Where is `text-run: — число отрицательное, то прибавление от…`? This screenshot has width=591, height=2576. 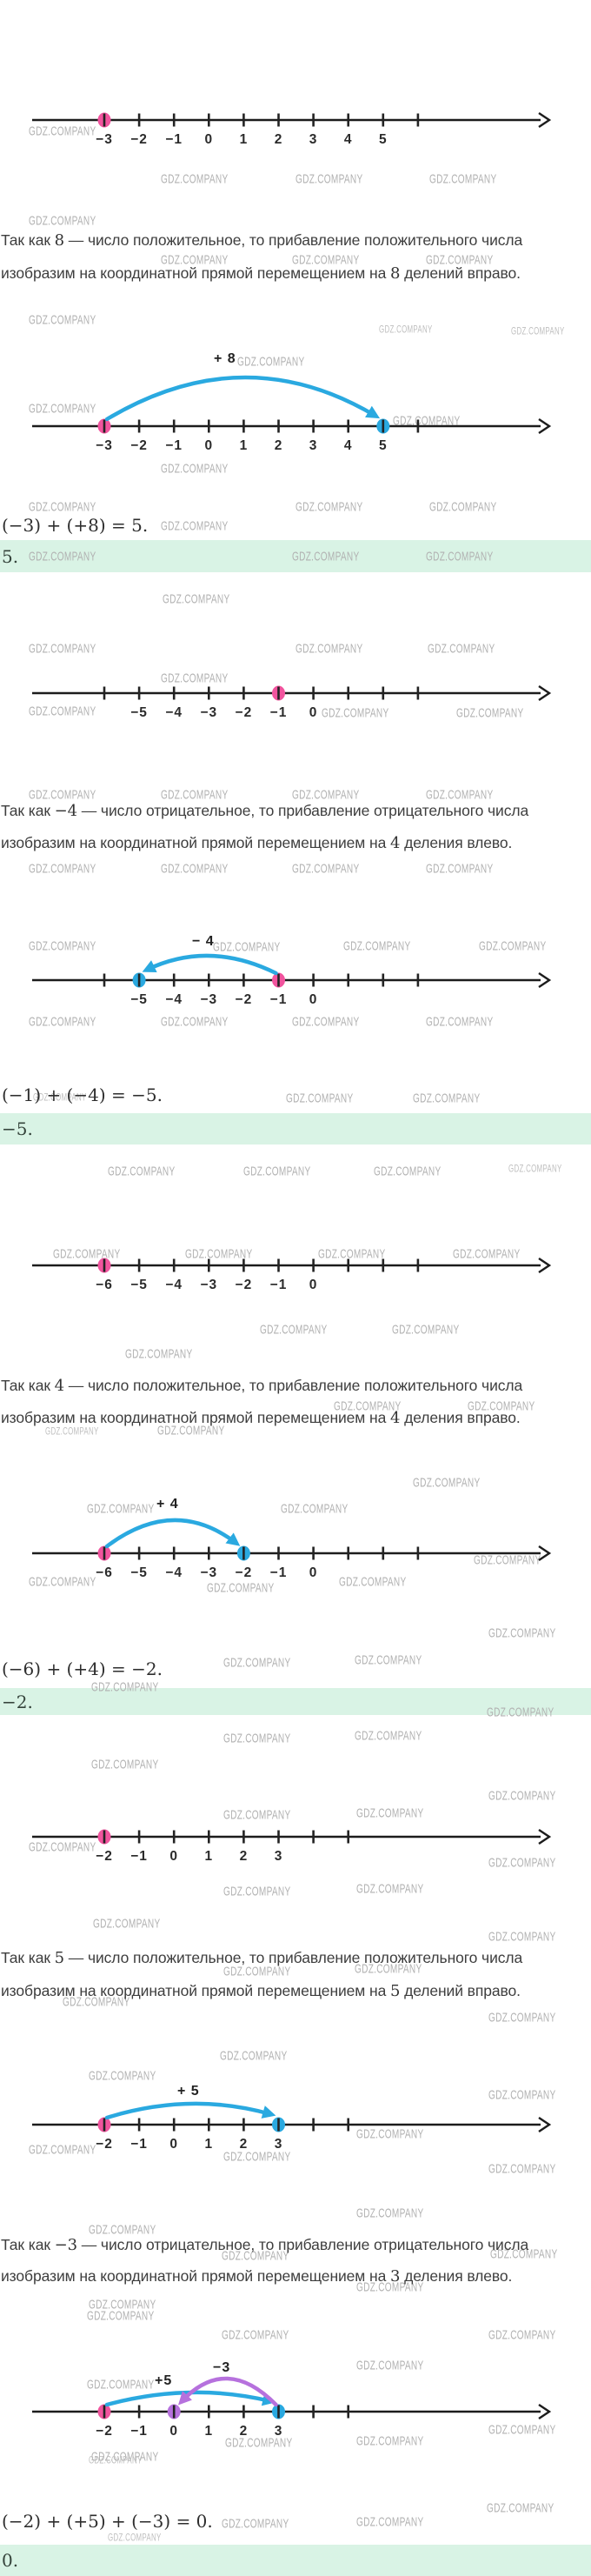
text-run: — число отрицательное, то прибавление от… is located at coordinates (303, 810).